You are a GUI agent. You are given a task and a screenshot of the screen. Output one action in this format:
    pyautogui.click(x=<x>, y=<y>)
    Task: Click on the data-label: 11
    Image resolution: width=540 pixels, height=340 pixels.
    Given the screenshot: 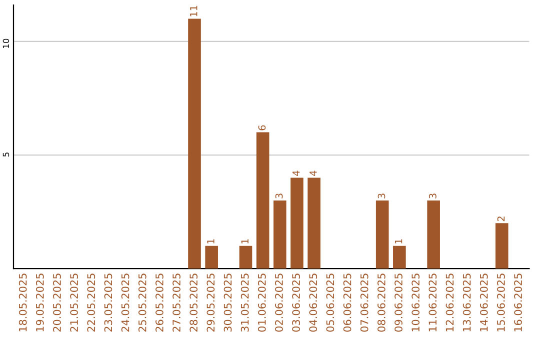 What is the action you would take?
    pyautogui.click(x=194, y=11)
    